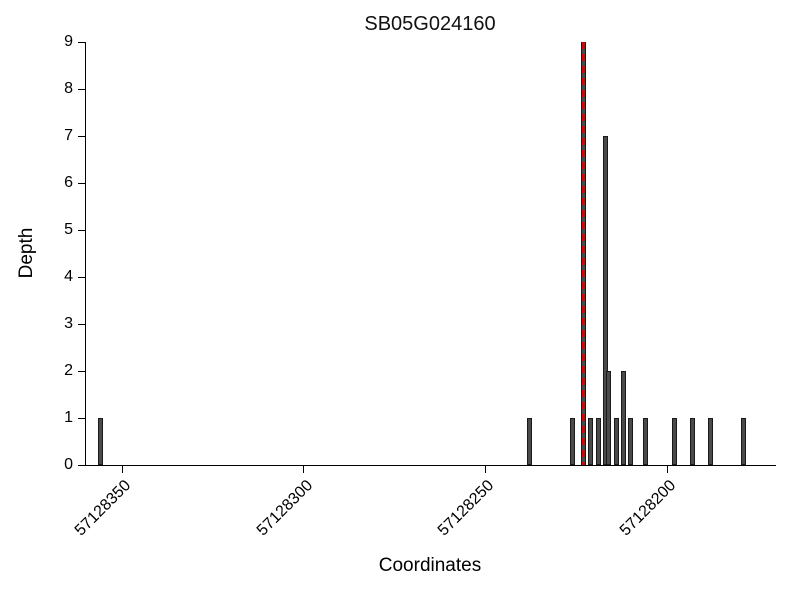  What do you see at coordinates (68, 88) in the screenshot?
I see `y-tick-label: 8` at bounding box center [68, 88].